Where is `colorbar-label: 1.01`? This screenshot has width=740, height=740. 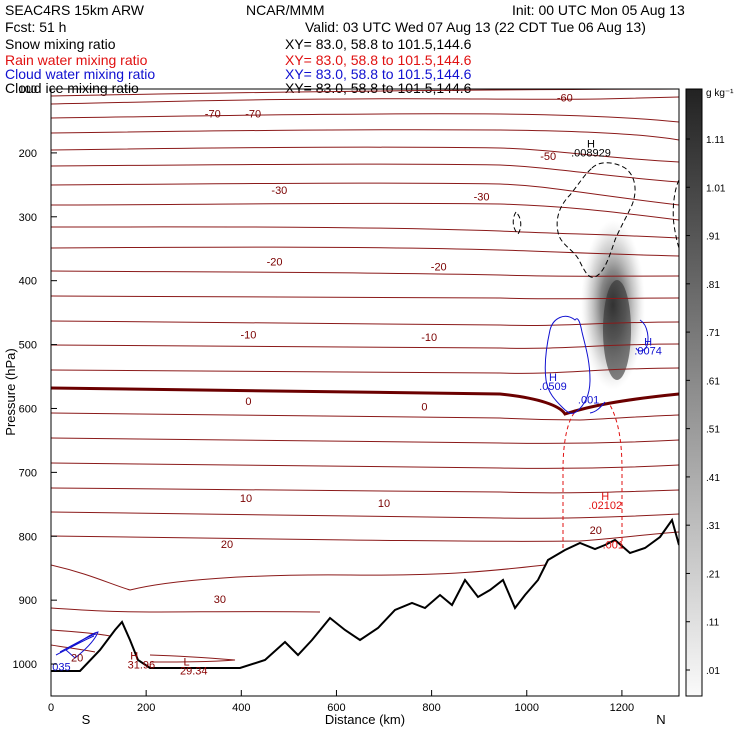
colorbar-label: 1.01 is located at coordinates (716, 188).